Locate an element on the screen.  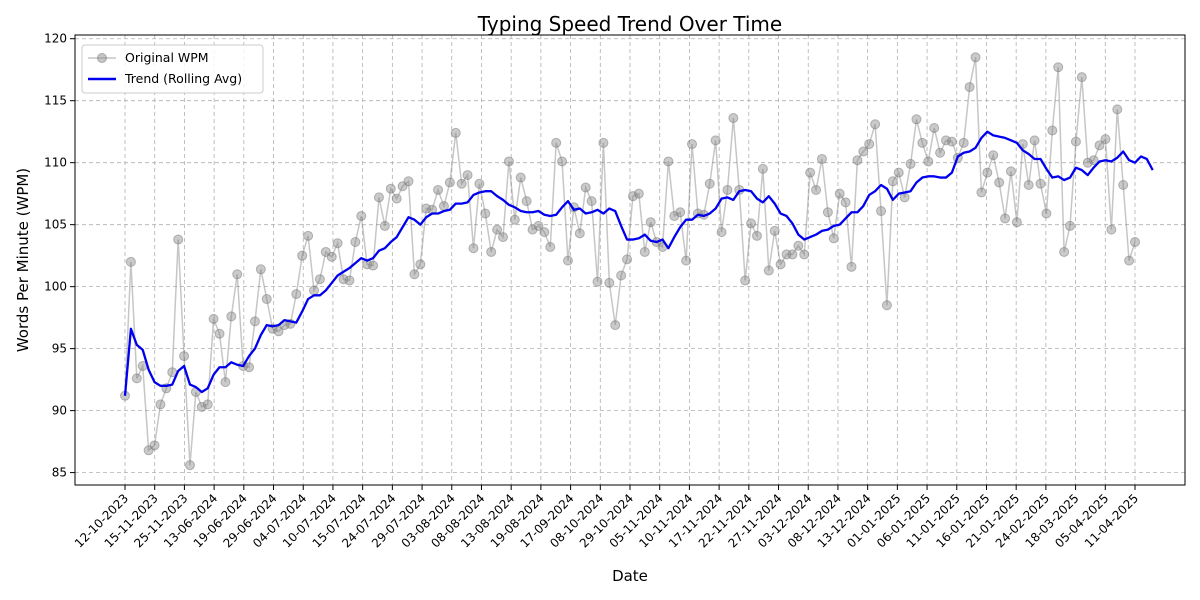
y-tick-label: 115 is located at coordinates (55, 101).